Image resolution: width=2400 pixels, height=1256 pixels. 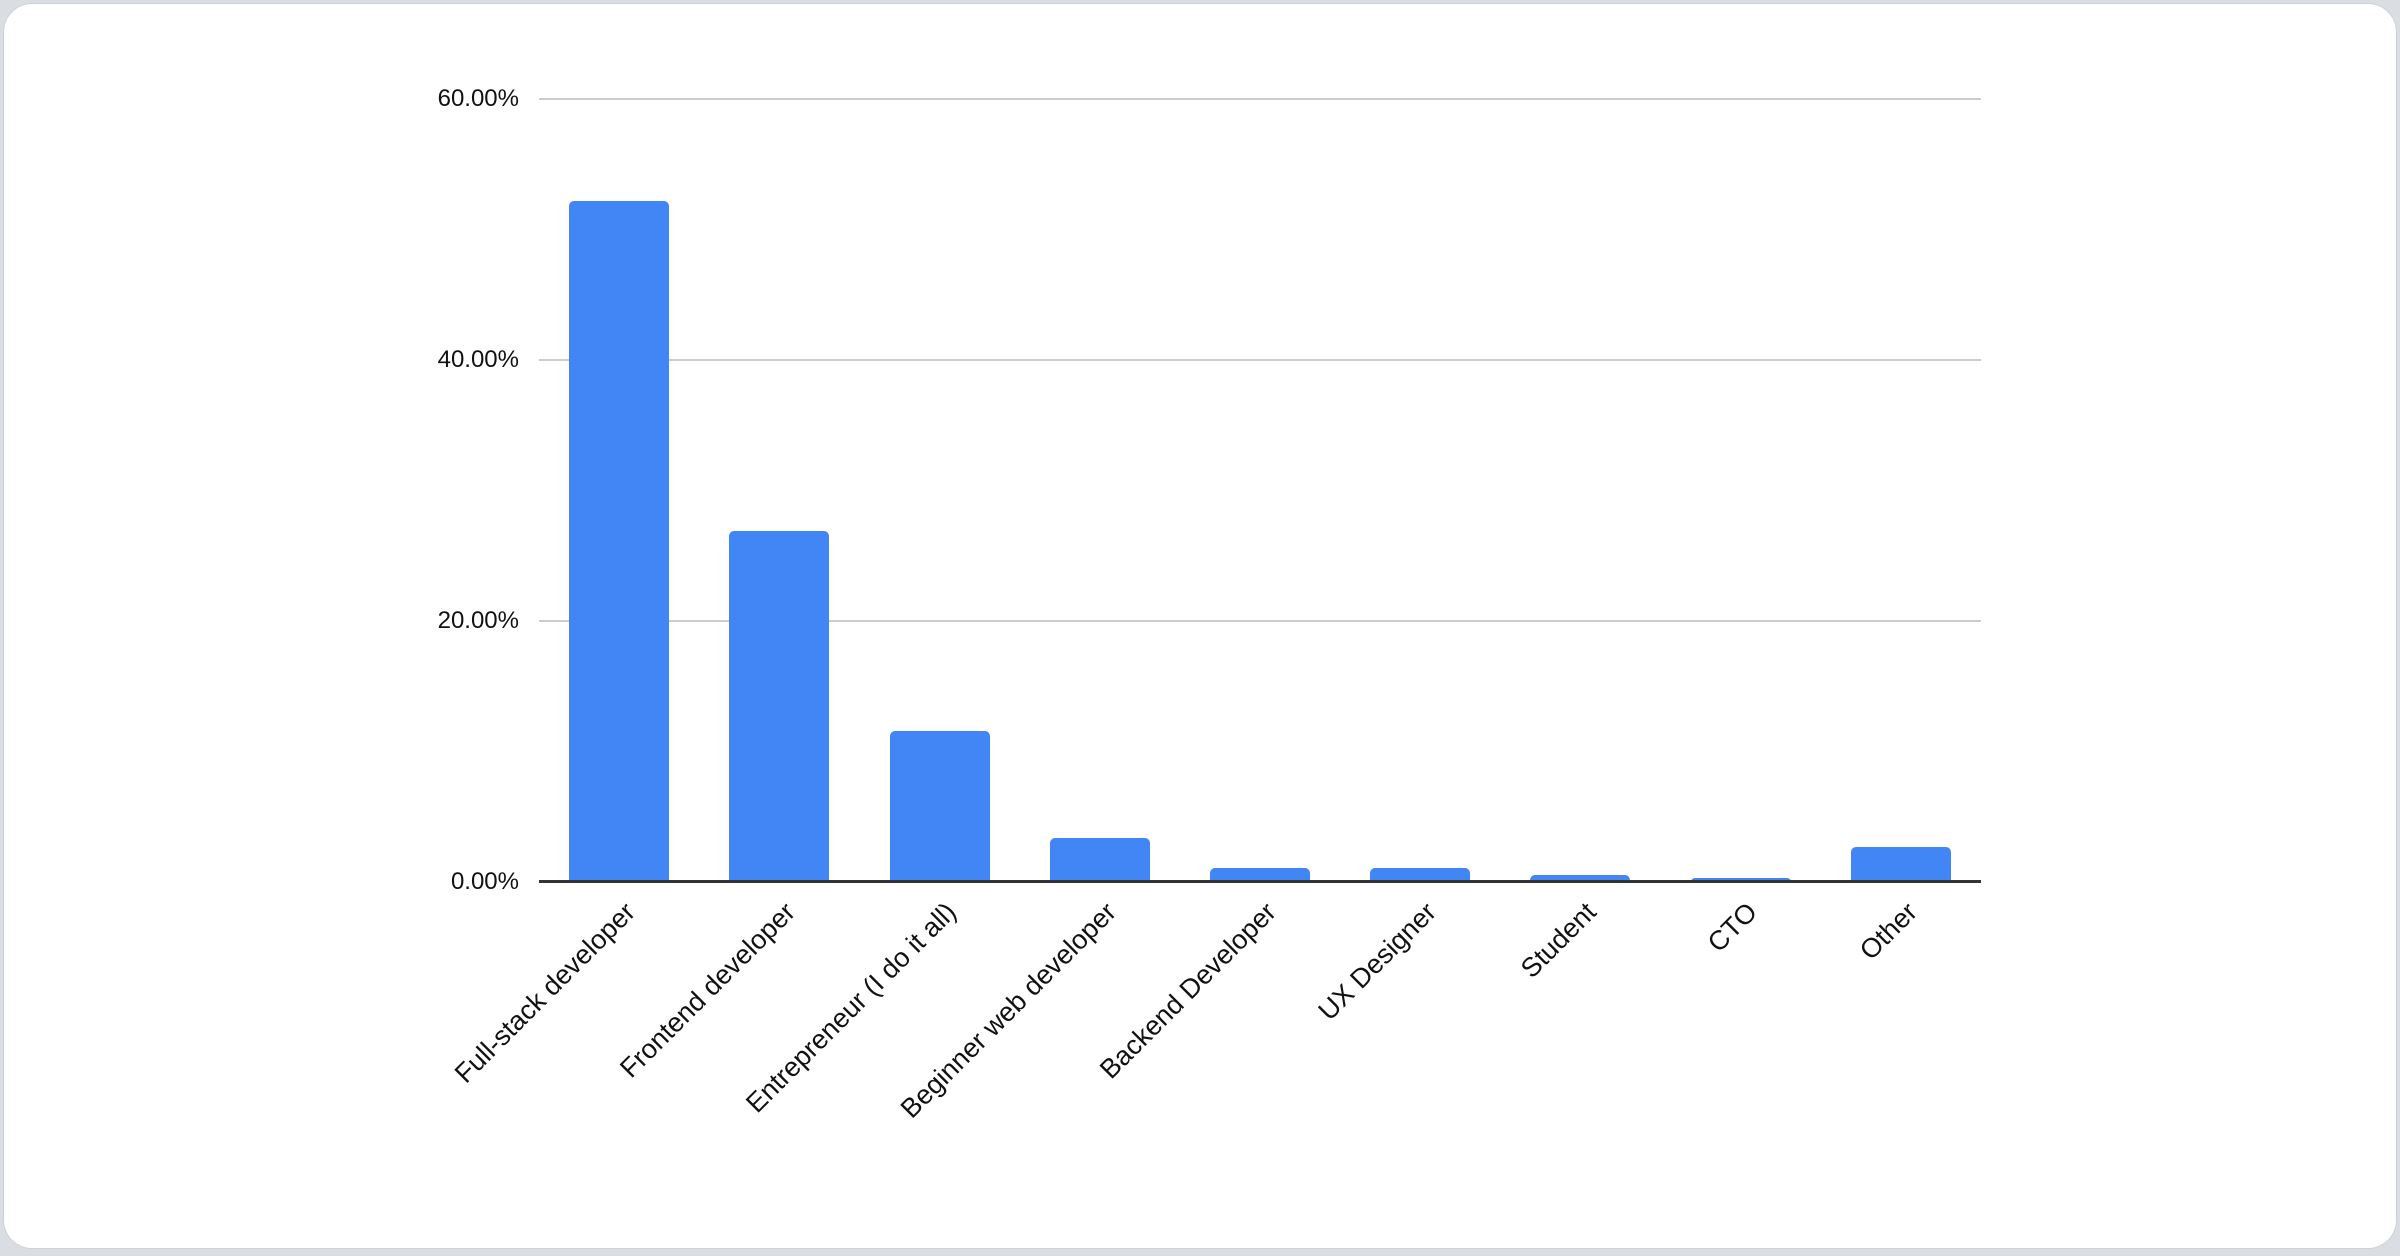 I want to click on bar-frontend-developer, so click(x=779, y=706).